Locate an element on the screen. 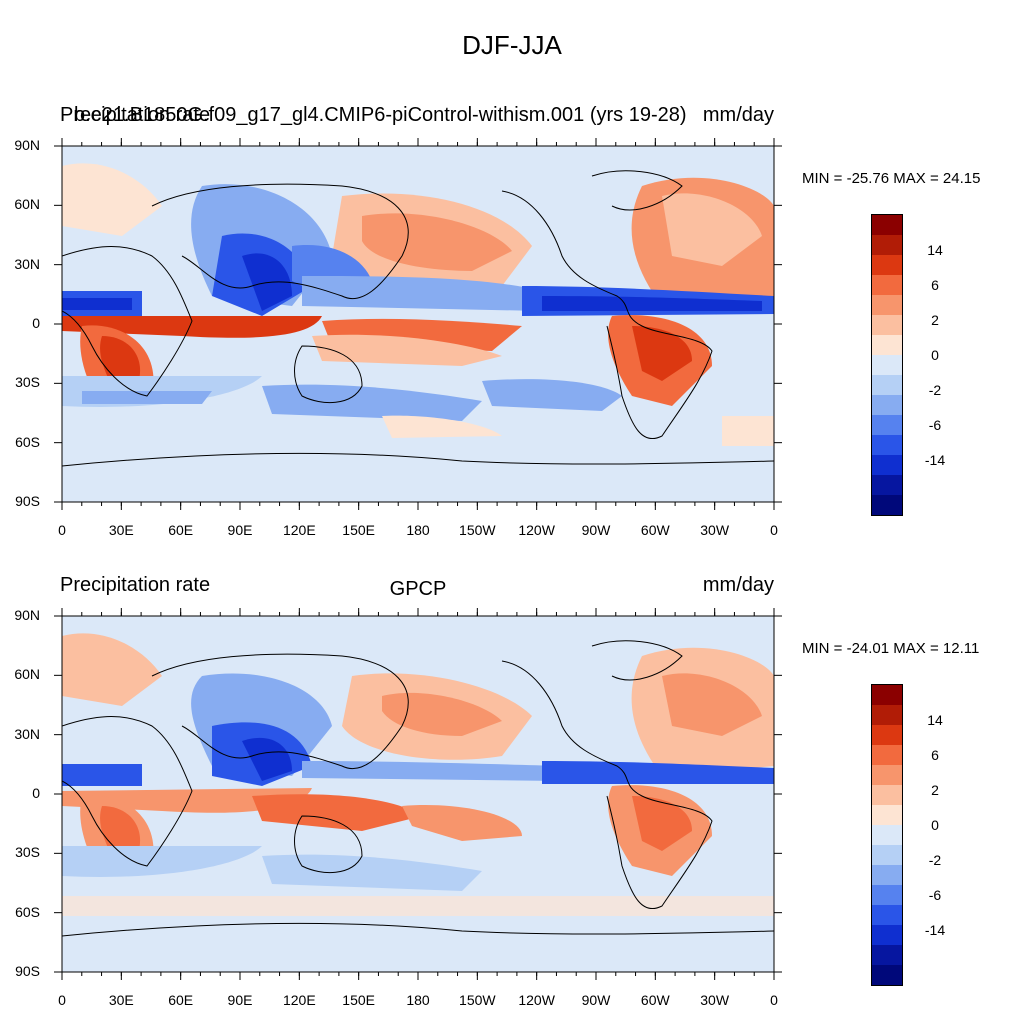 This screenshot has height=1024, width=1024. min-max-text: MIN = -24.01 MAX = 12.11 is located at coordinates (891, 648).